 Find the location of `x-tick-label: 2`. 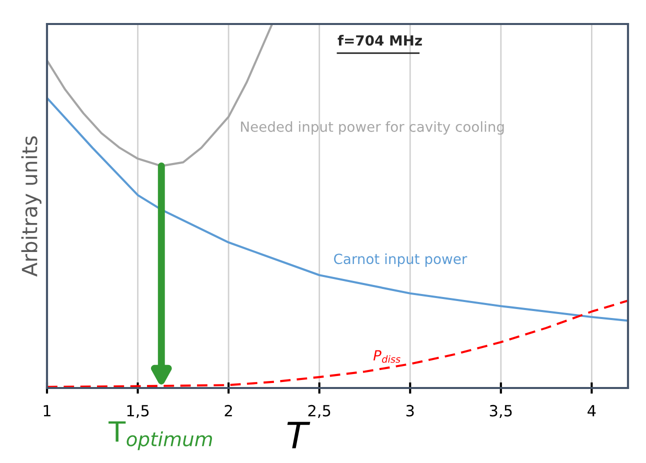

x-tick-label: 2 is located at coordinates (228, 410).